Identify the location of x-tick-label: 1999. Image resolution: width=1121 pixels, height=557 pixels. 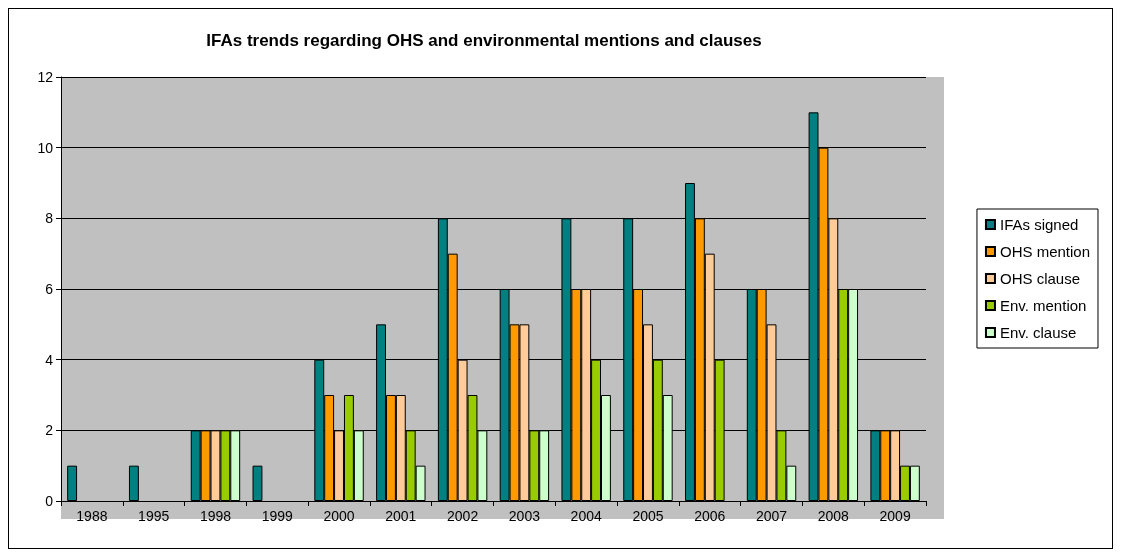
(277, 516).